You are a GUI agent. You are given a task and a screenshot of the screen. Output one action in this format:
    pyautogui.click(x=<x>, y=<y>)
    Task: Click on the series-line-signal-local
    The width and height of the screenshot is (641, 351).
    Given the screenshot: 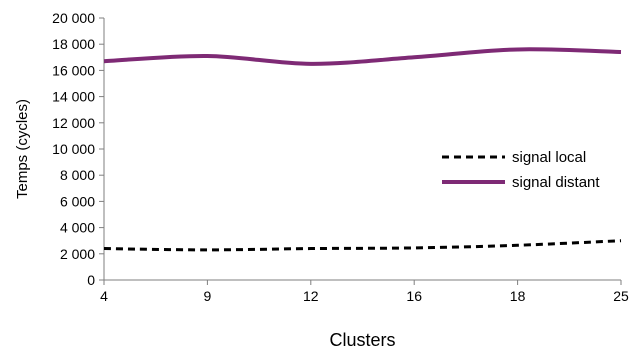 What is the action you would take?
    pyautogui.click(x=362, y=245)
    